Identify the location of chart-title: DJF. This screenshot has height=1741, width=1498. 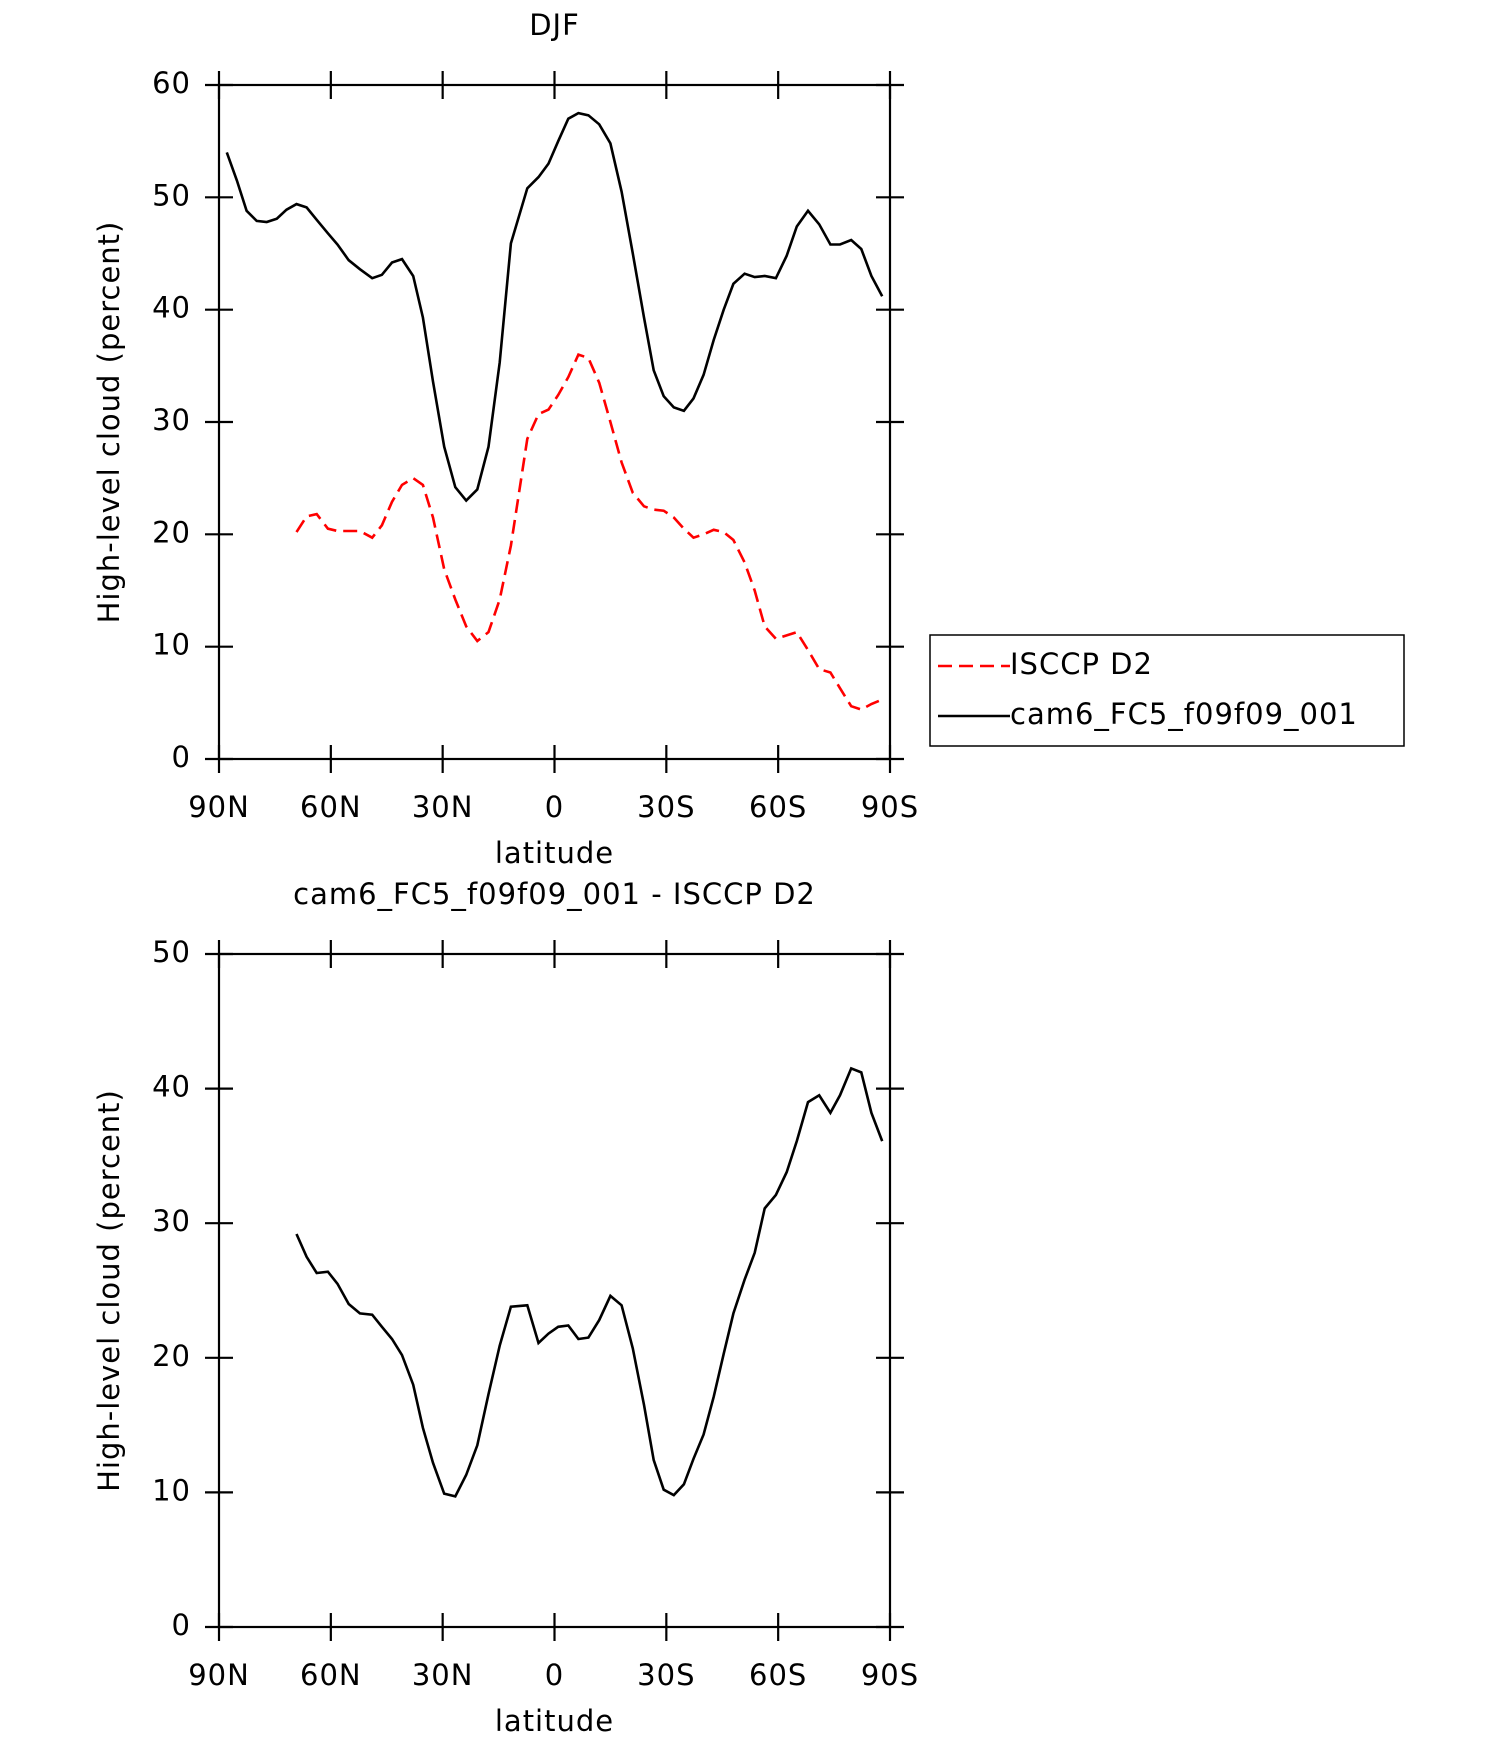
(554, 25).